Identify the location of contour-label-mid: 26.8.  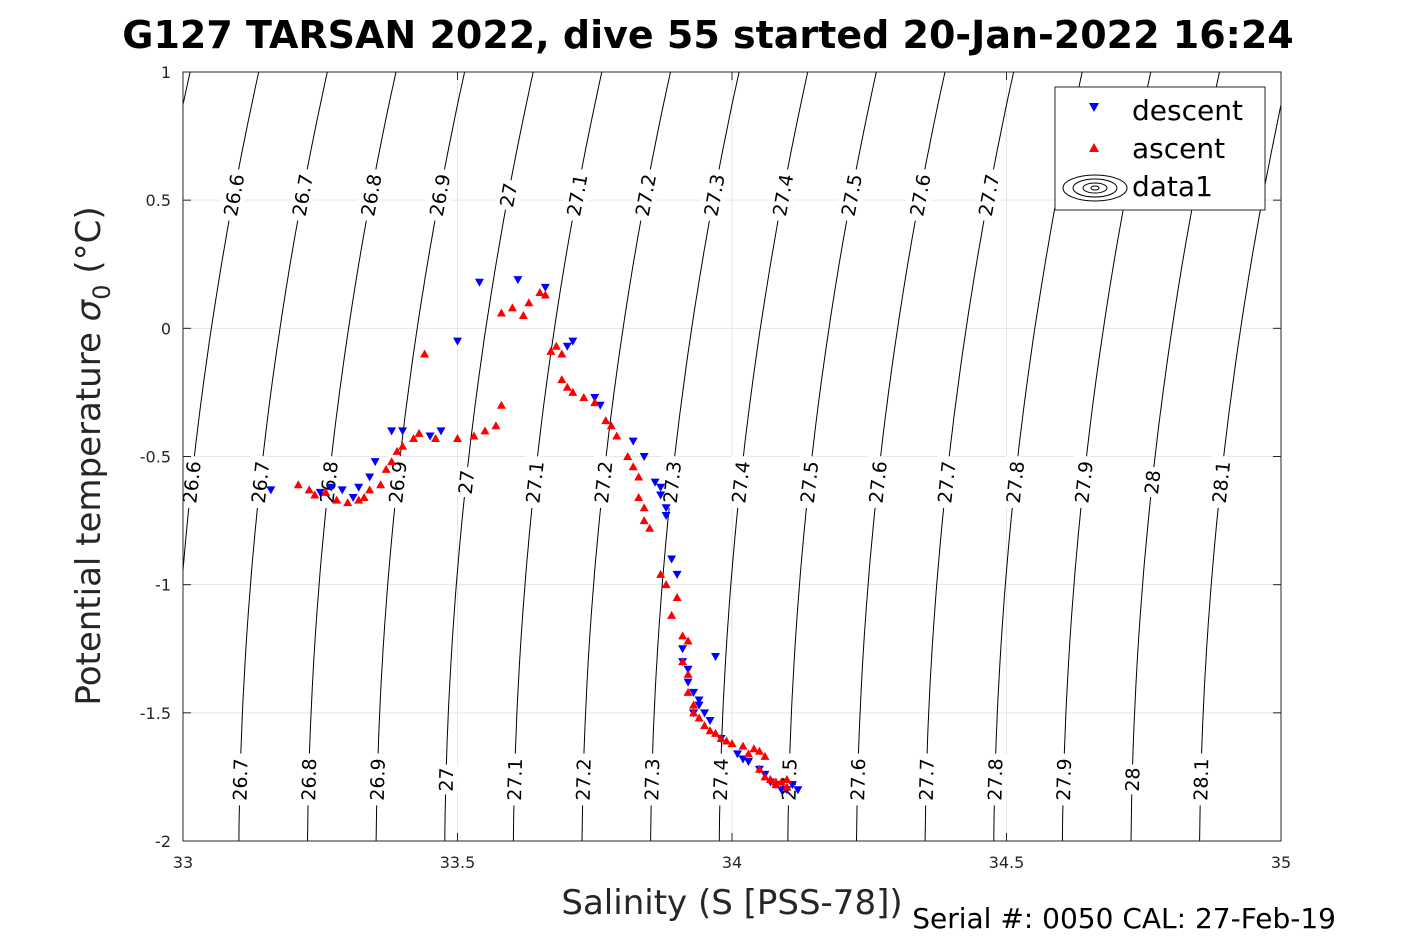
(328, 482).